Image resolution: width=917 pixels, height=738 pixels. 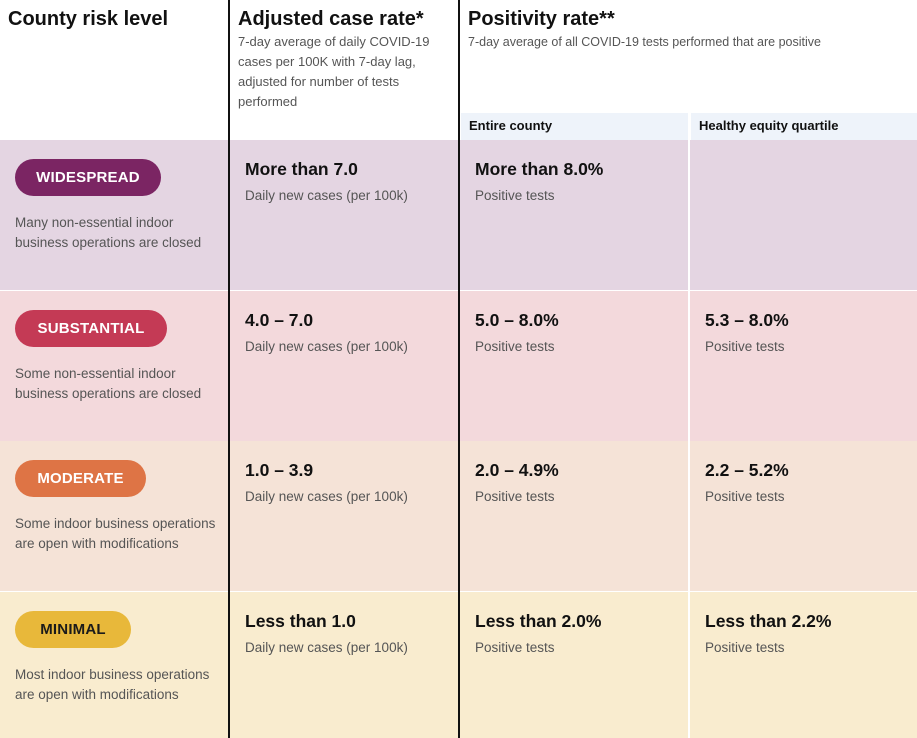 What do you see at coordinates (747, 320) in the screenshot?
I see `equity-value: 5.3 – 8.0%` at bounding box center [747, 320].